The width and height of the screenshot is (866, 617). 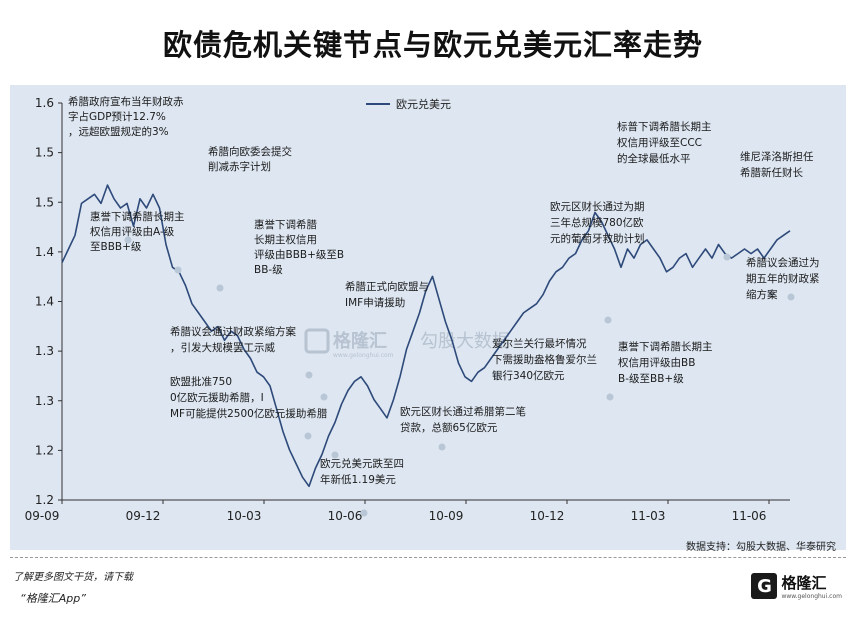 What do you see at coordinates (428, 557) in the screenshot?
I see `divider` at bounding box center [428, 557].